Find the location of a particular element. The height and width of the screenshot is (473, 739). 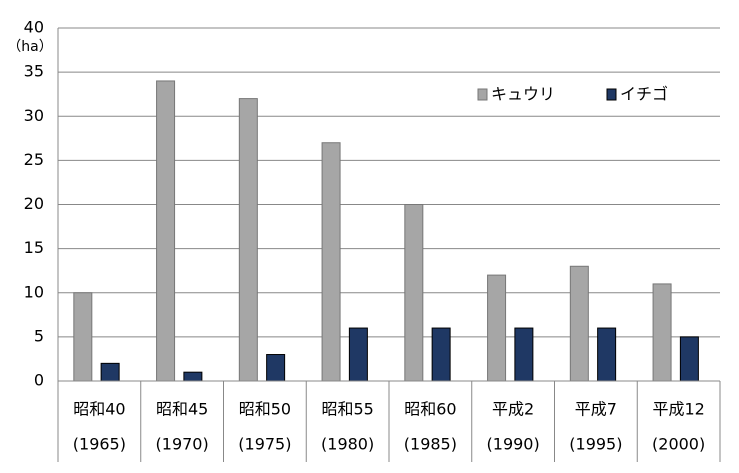

y-tick-label: 35 is located at coordinates (34, 71).